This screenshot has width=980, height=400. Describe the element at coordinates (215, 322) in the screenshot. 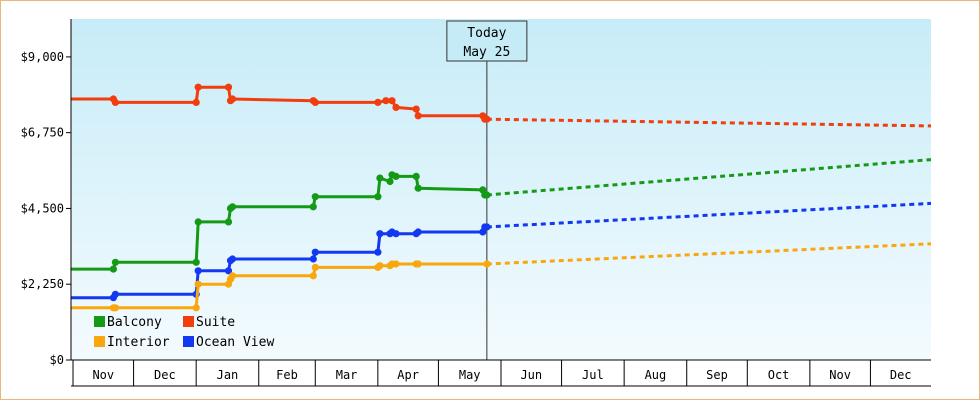

I see `legend-label: Suite` at that location.